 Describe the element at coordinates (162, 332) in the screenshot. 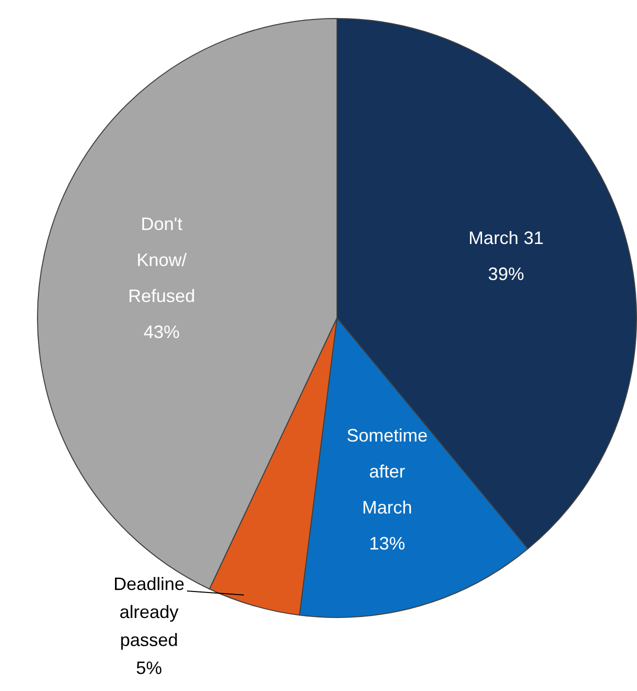

I see `data-label: 43%` at that location.